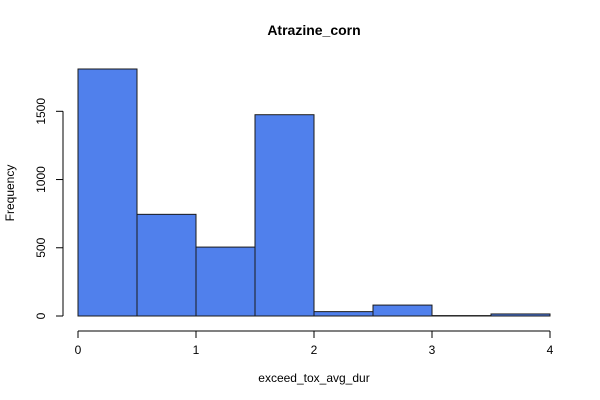 The image size is (600, 400). I want to click on x-axis: 0 1 2 3 4, so click(314, 343).